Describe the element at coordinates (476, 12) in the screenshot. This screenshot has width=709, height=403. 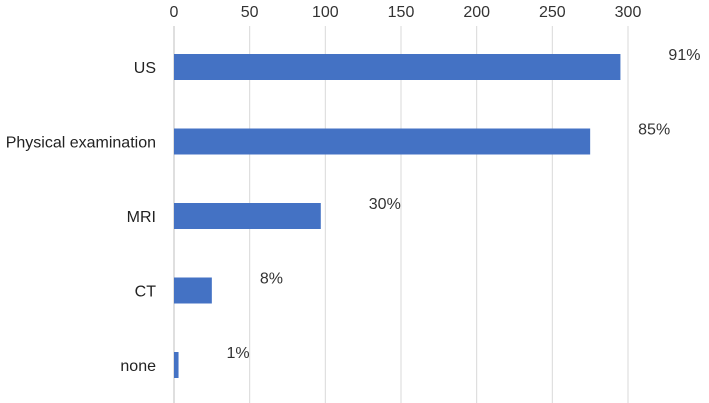
I see `x-tick-label: 200` at that location.